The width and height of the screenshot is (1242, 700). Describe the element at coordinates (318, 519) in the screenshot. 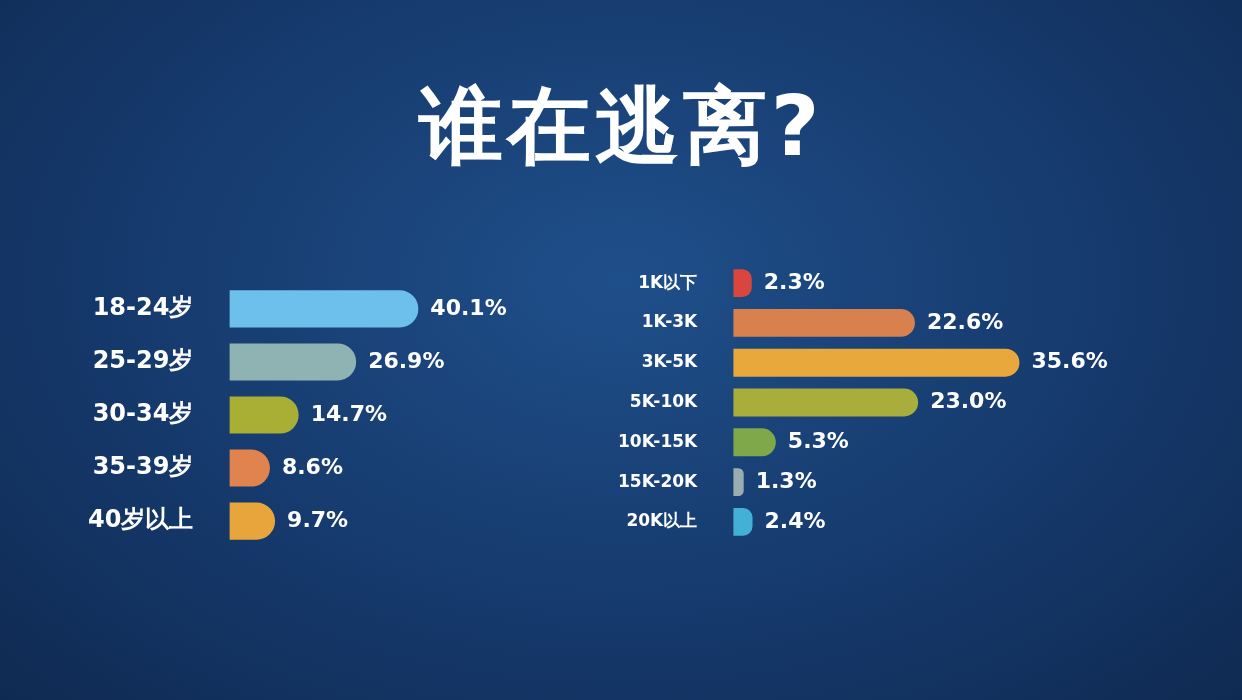

I see `data-label: 9.7%` at that location.